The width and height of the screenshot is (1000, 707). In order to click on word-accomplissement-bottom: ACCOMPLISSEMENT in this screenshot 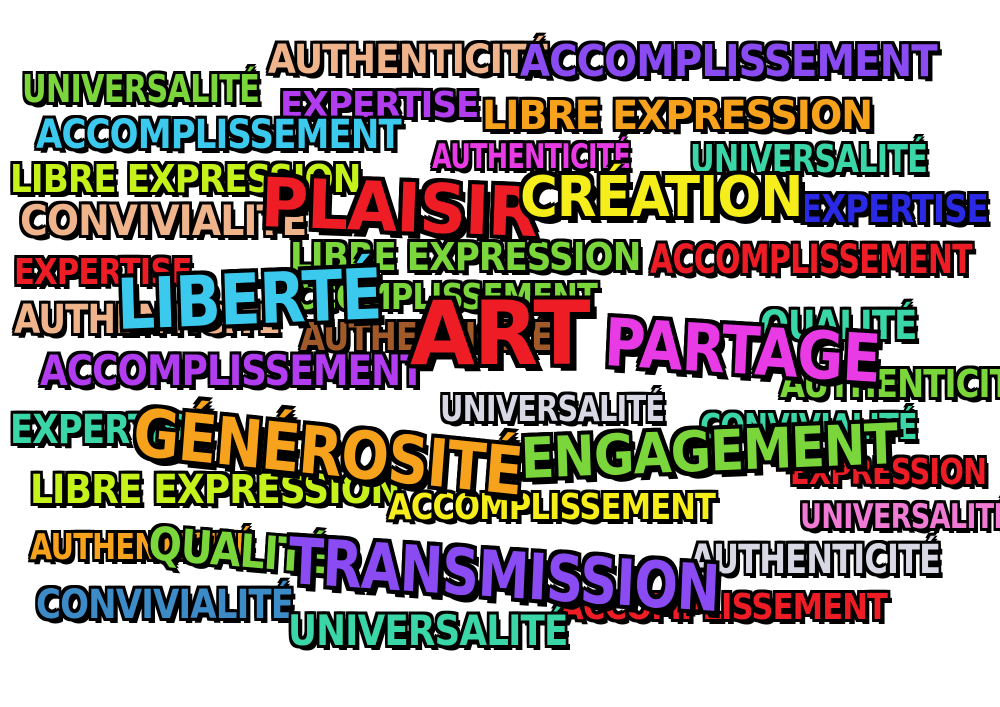, I will do `click(552, 507)`.